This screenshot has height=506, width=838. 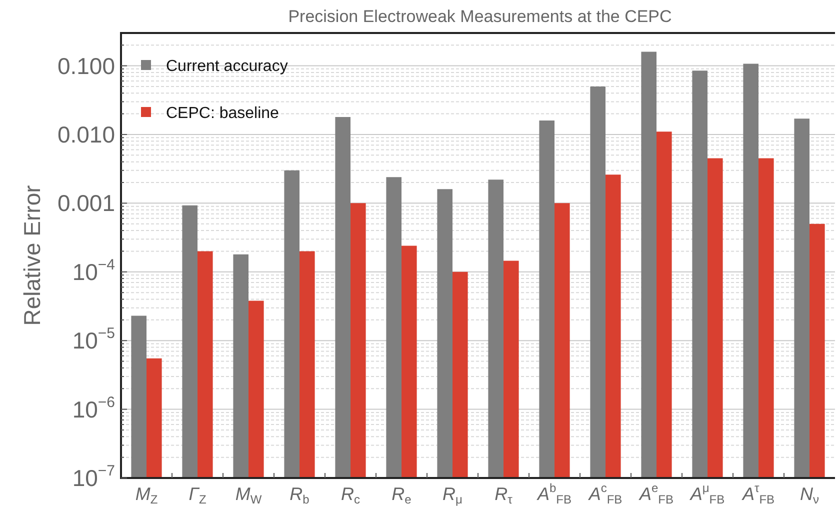 What do you see at coordinates (227, 66) in the screenshot?
I see `legend-label: Current accuracy` at bounding box center [227, 66].